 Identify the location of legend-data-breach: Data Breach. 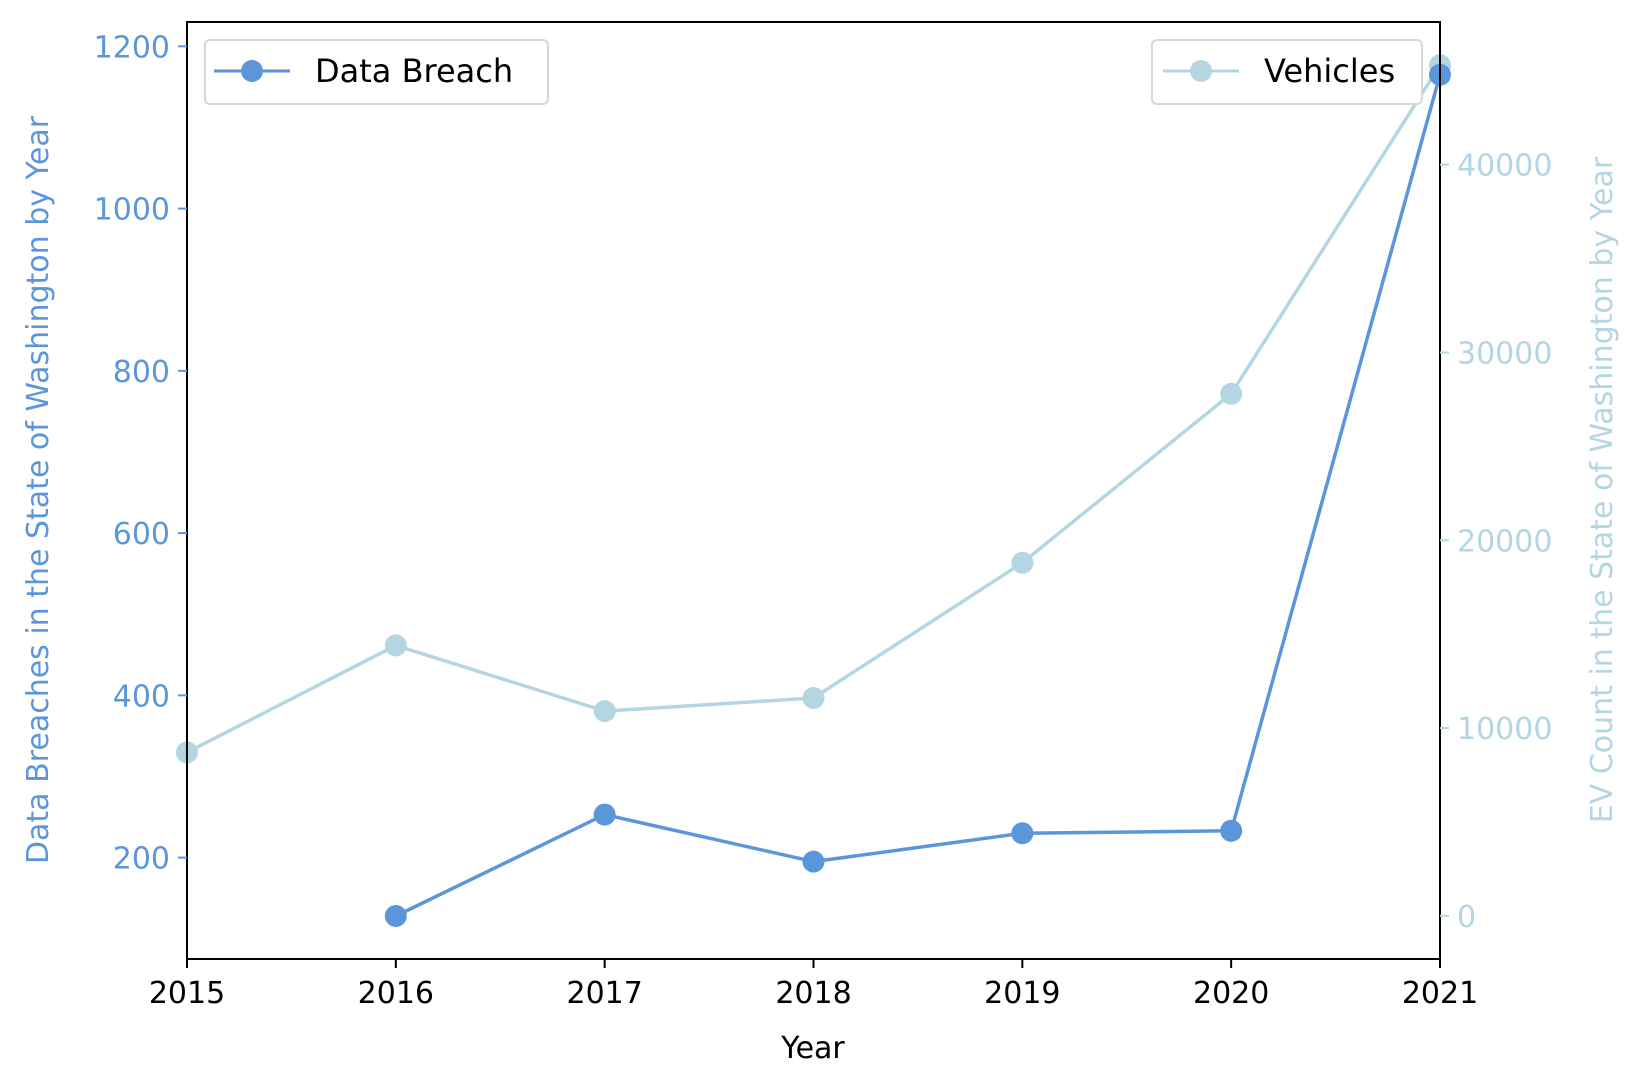
(376, 72).